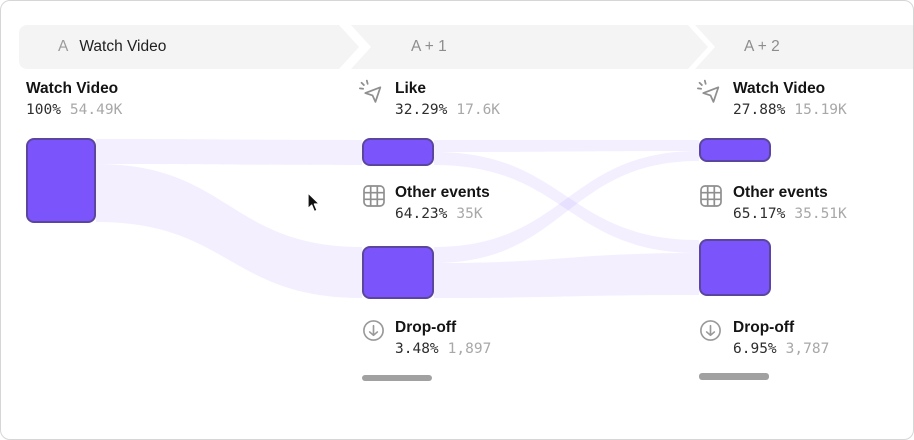 The width and height of the screenshot is (914, 440). Describe the element at coordinates (469, 214) in the screenshot. I see `event-count: 35K` at that location.